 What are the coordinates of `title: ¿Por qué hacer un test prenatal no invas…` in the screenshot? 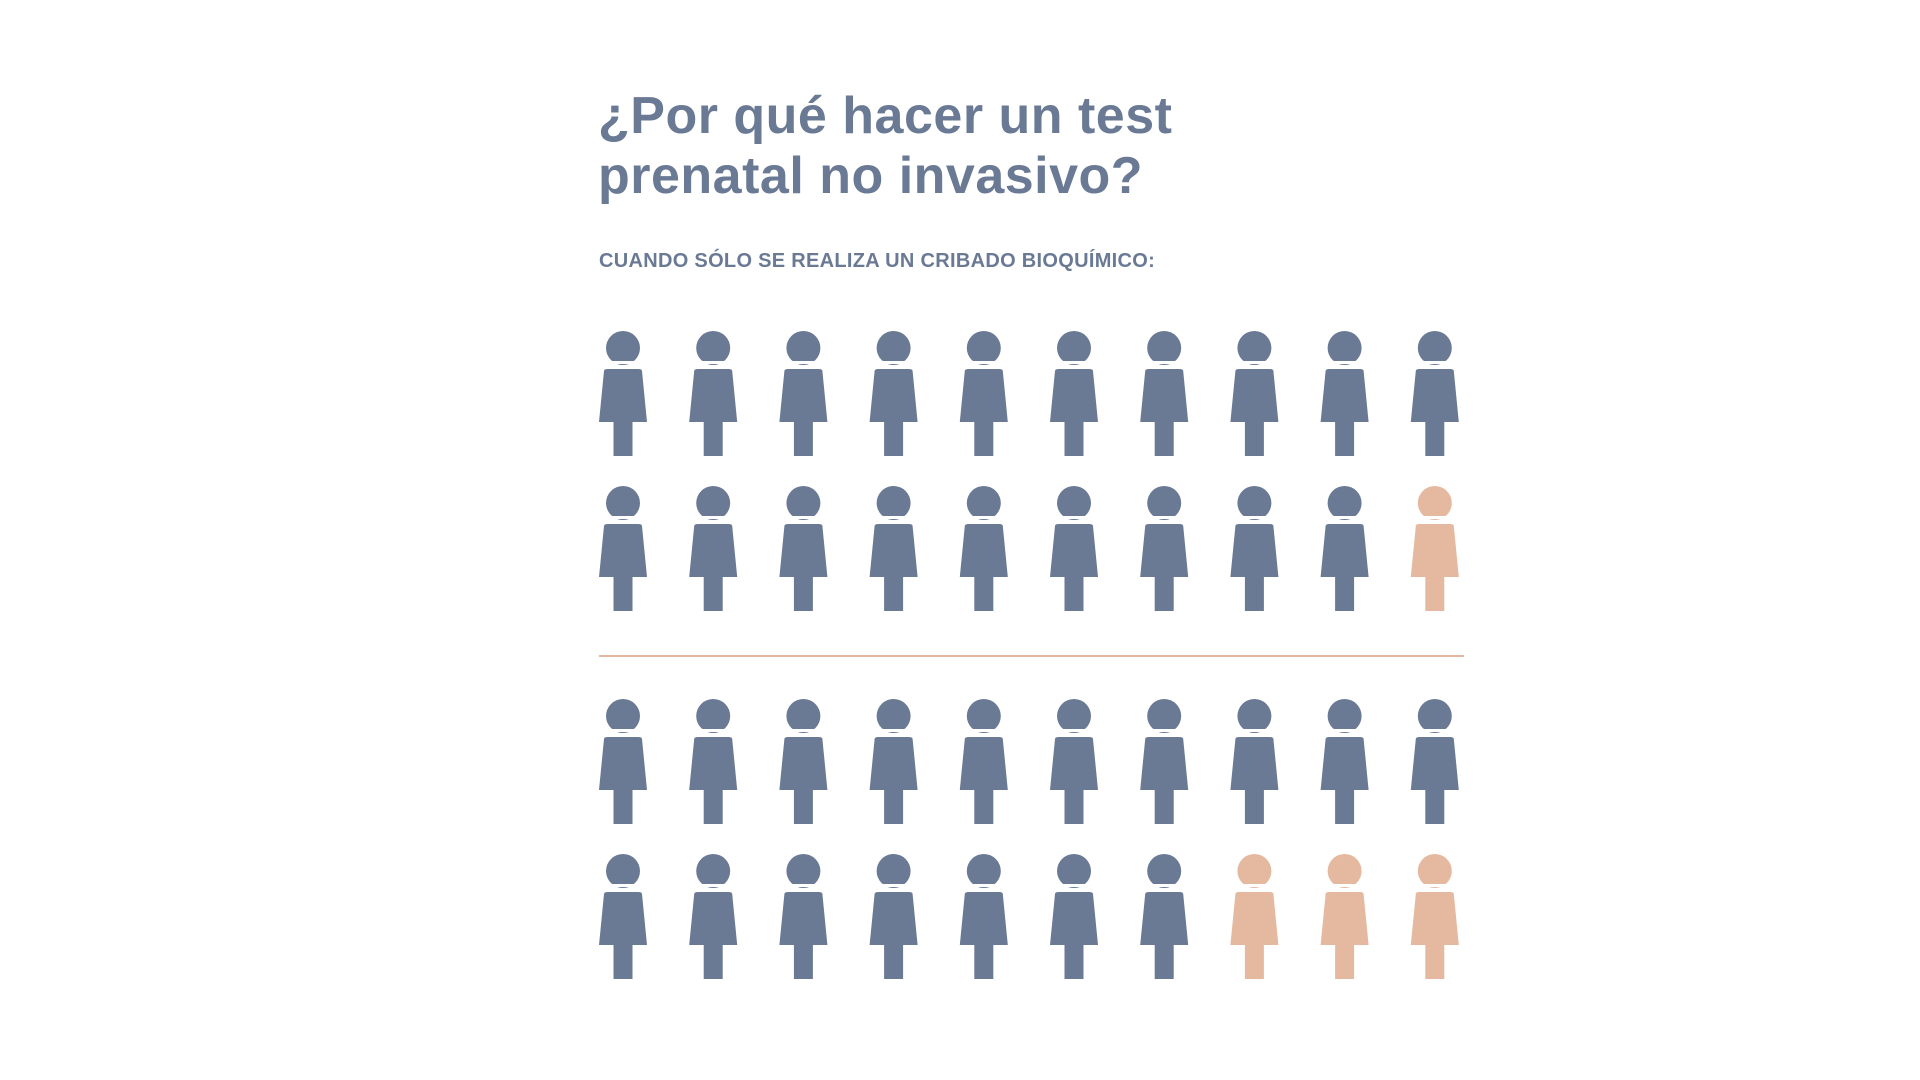 It's located at (885, 146).